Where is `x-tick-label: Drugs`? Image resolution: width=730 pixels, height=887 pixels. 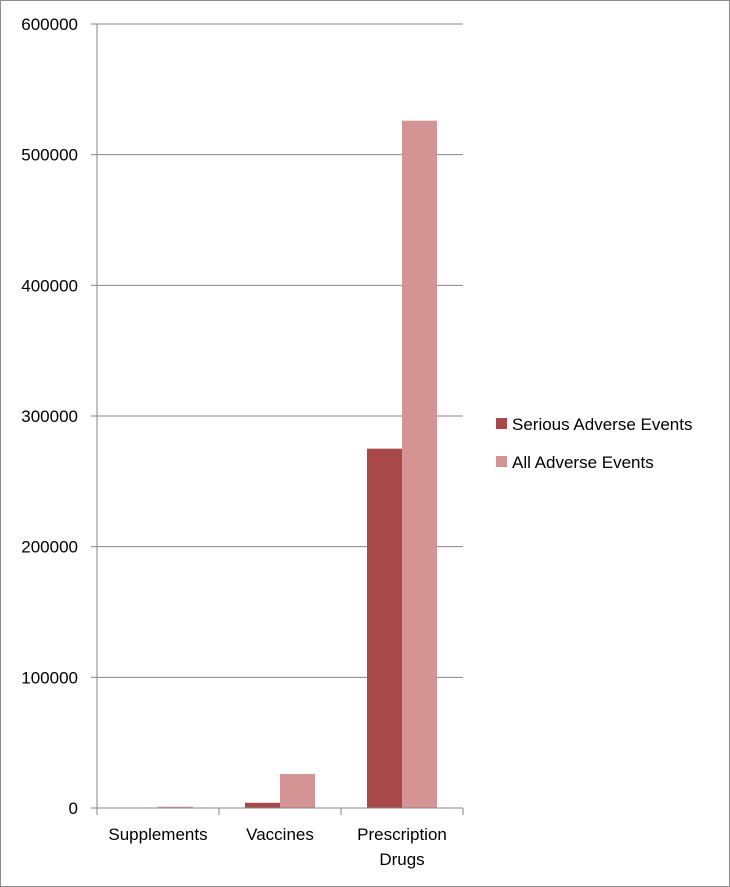
x-tick-label: Drugs is located at coordinates (401, 859).